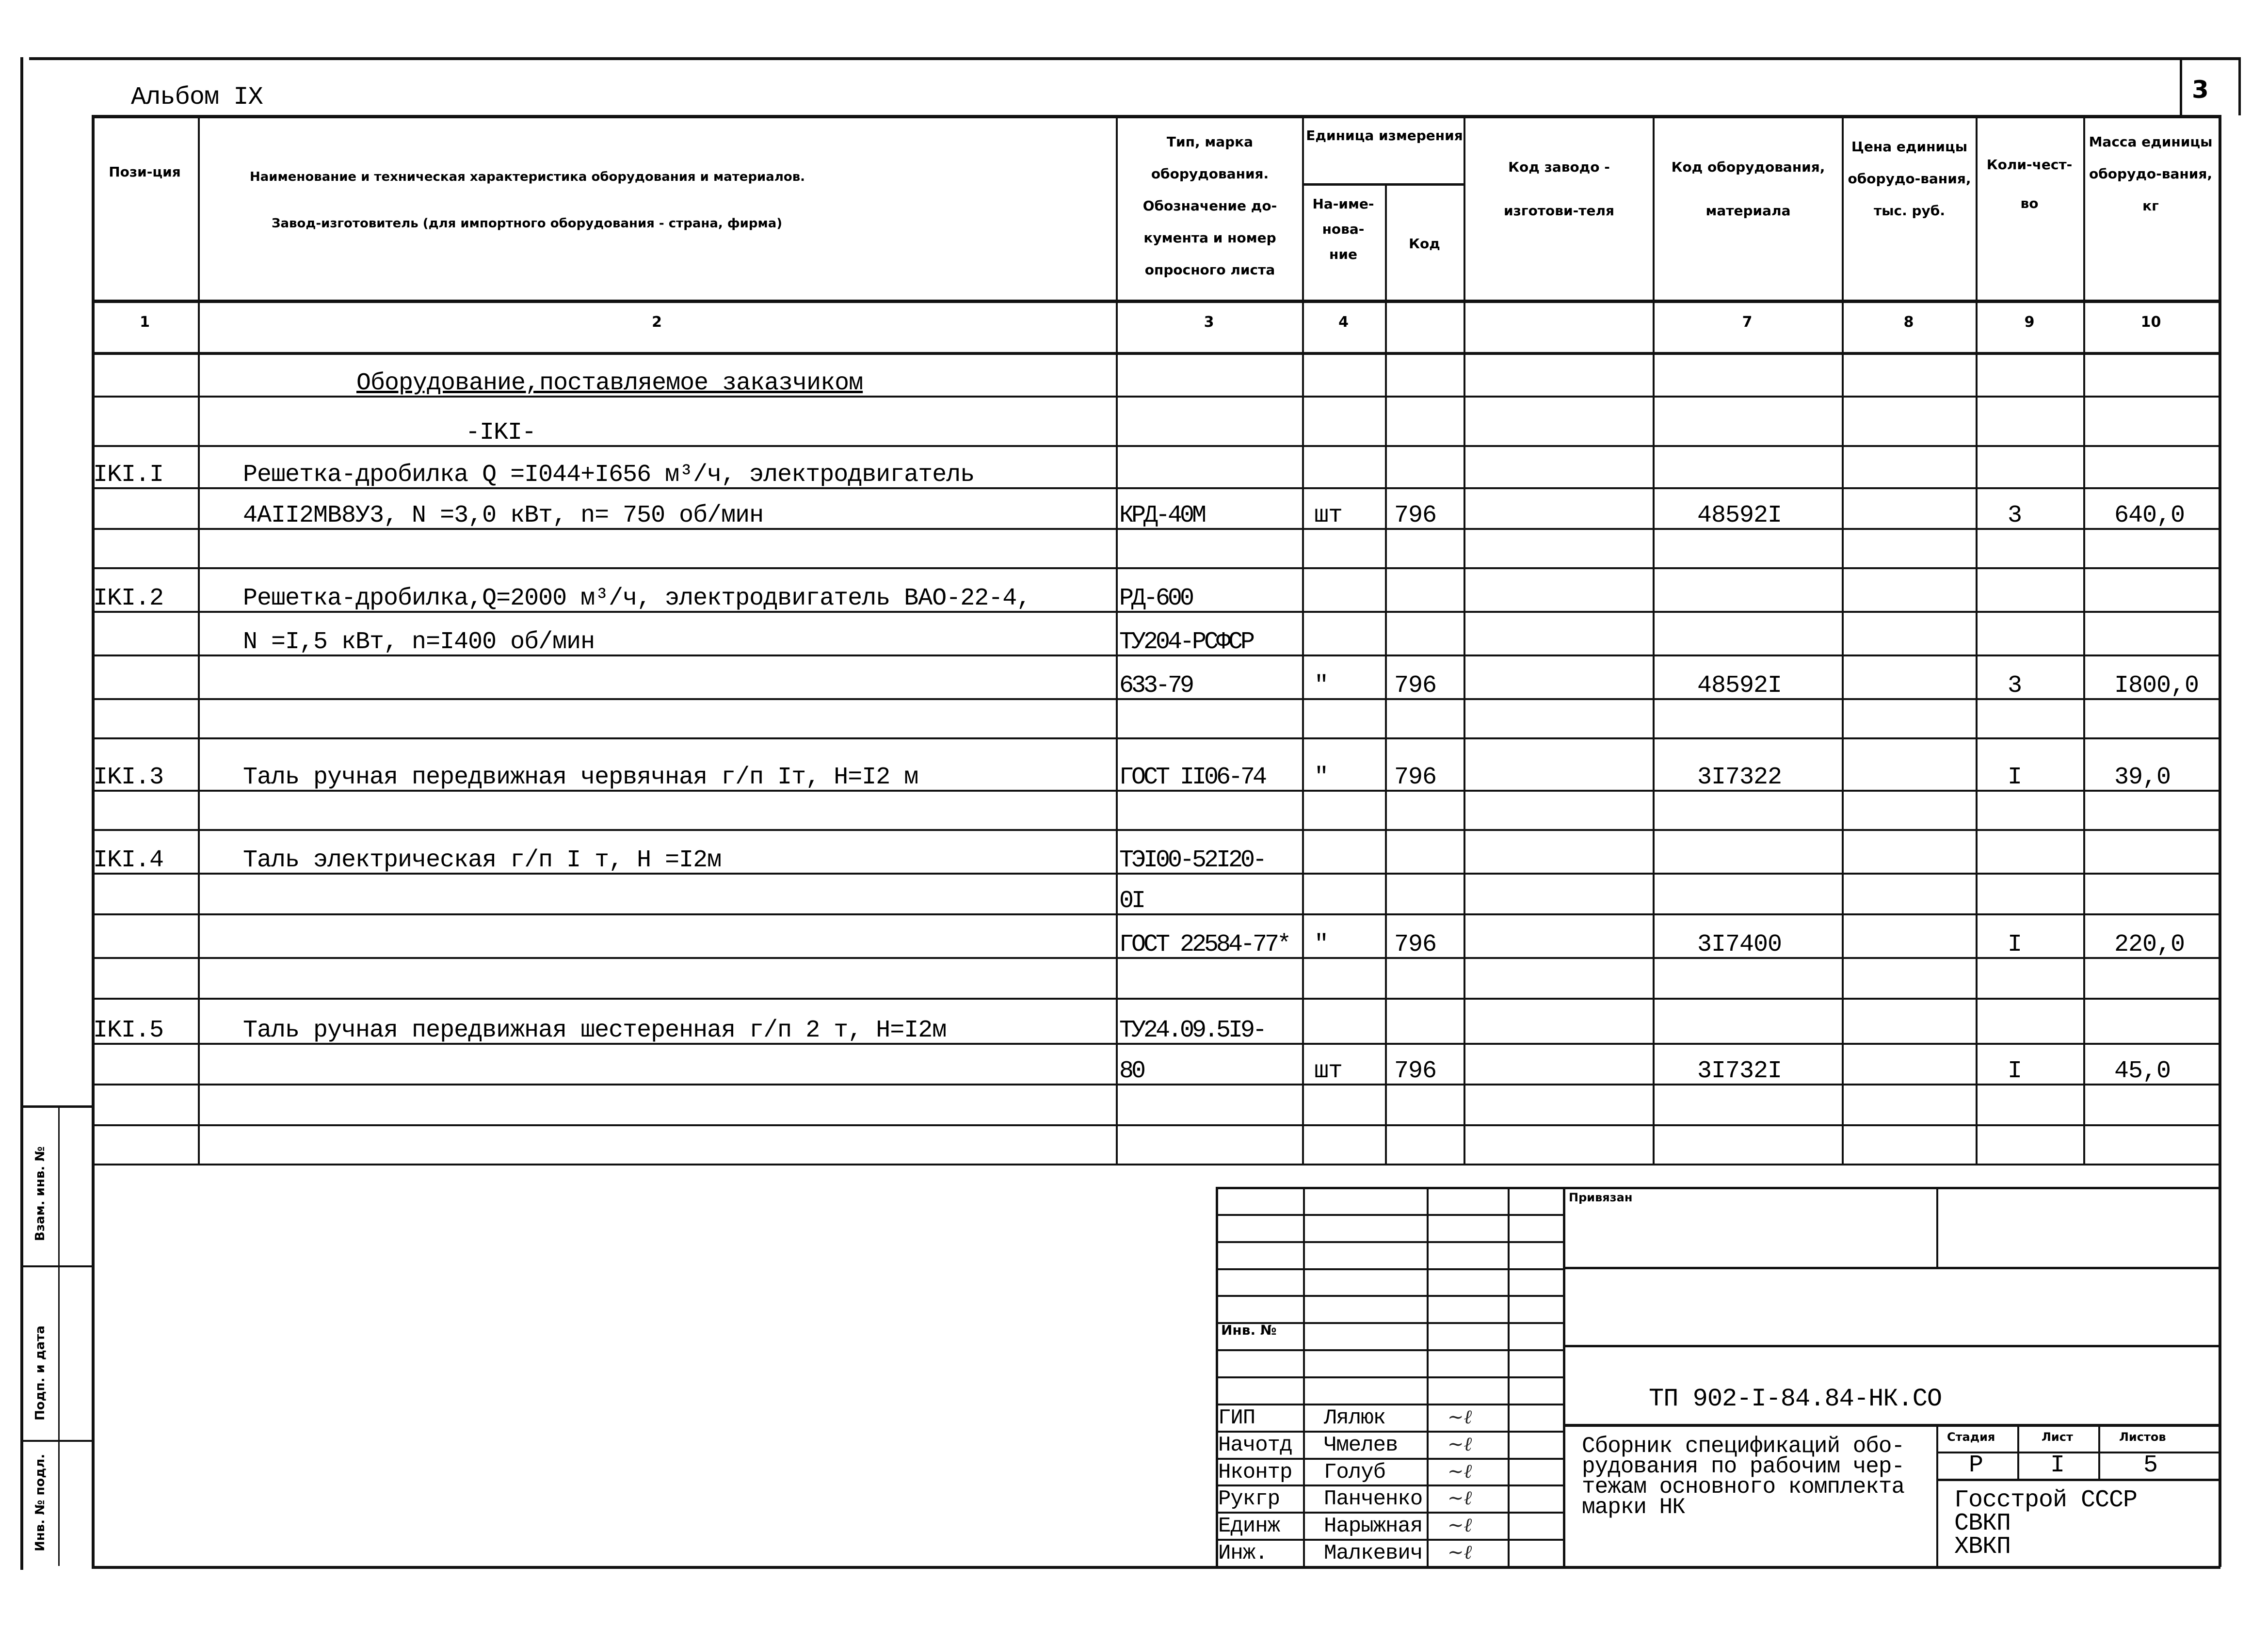 The height and width of the screenshot is (1644, 2268). Describe the element at coordinates (1909, 179) in the screenshot. I see `header-price: Цена единицы оборудо-вания, тыс. руб.` at that location.